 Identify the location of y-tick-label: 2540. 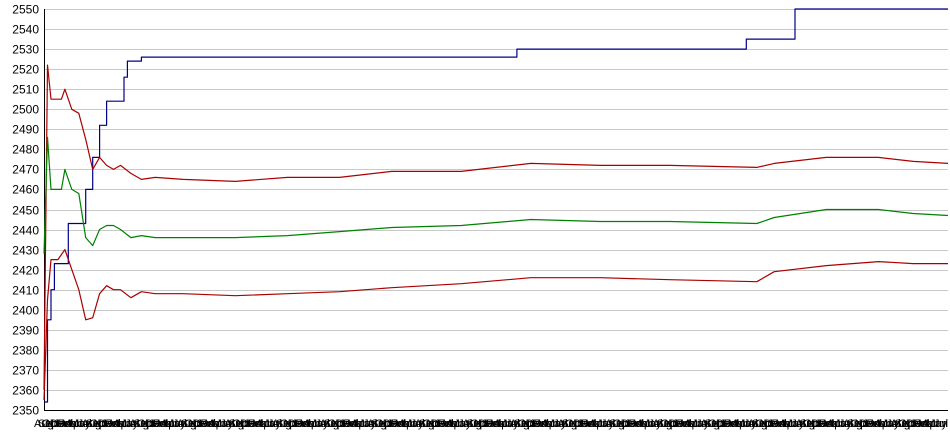
(25, 30).